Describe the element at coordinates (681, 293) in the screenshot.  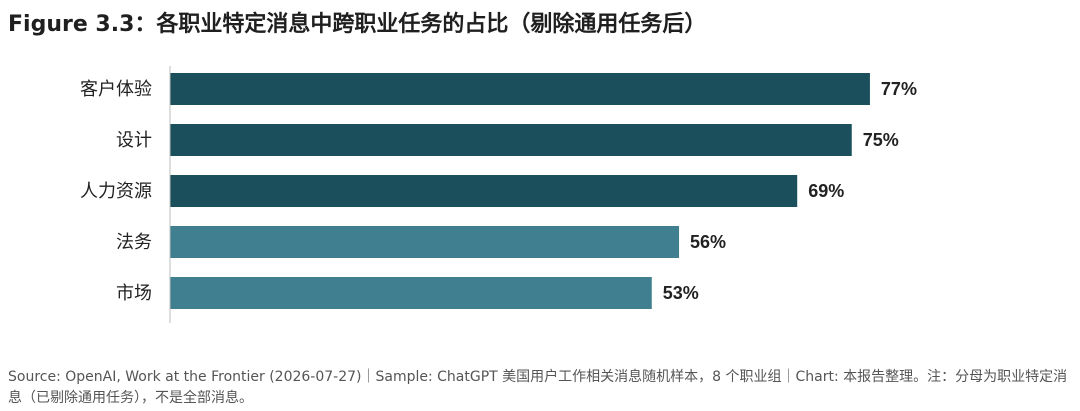
I see `value-label: 53%` at that location.